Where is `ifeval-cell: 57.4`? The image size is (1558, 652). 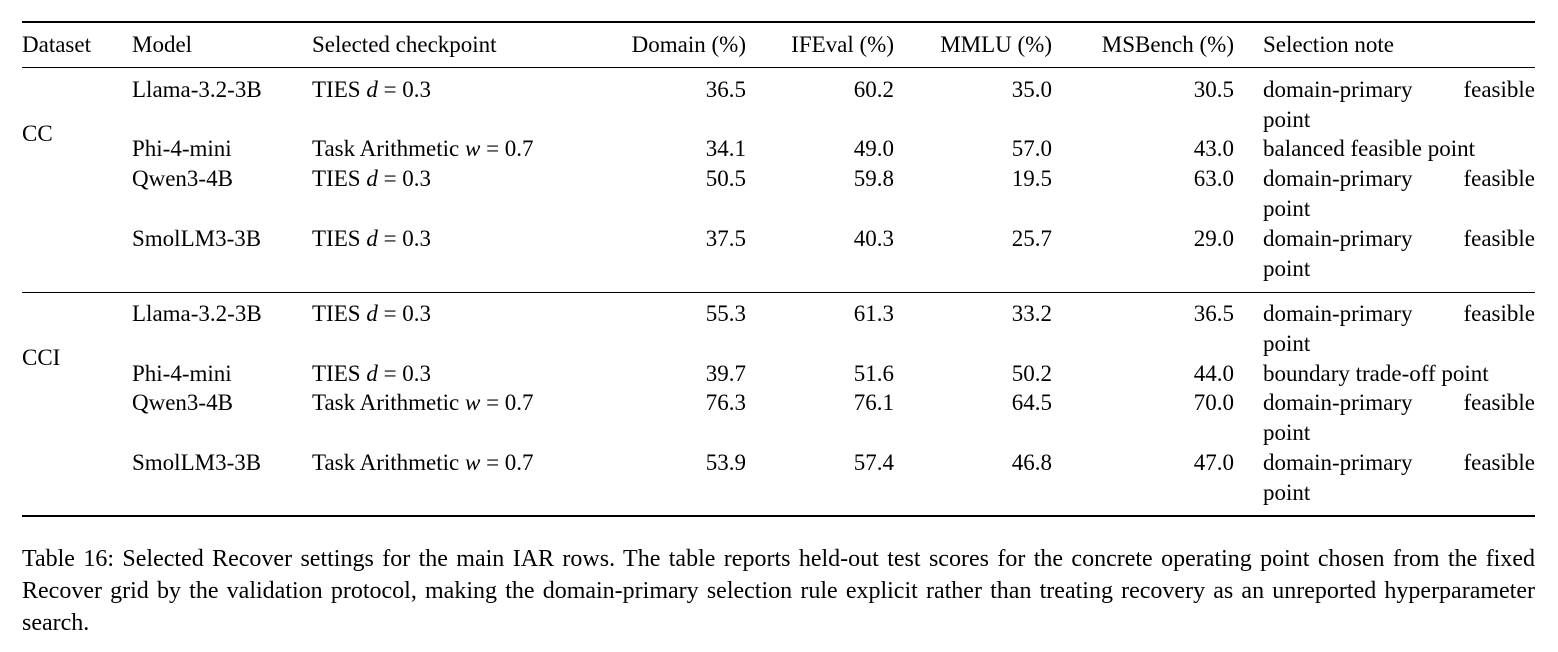 ifeval-cell: 57.4 is located at coordinates (873, 462).